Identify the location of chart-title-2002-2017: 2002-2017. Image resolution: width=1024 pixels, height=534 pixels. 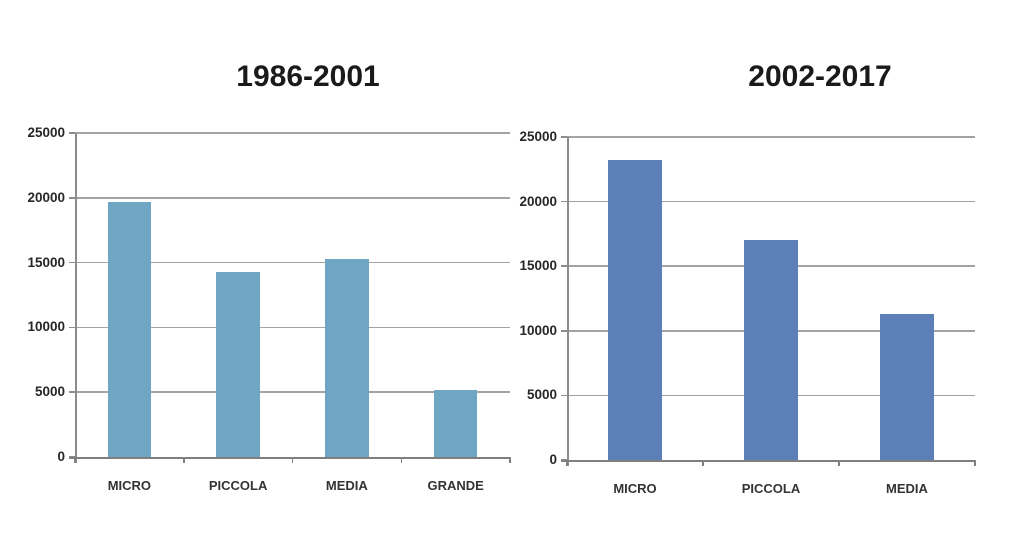
(820, 76).